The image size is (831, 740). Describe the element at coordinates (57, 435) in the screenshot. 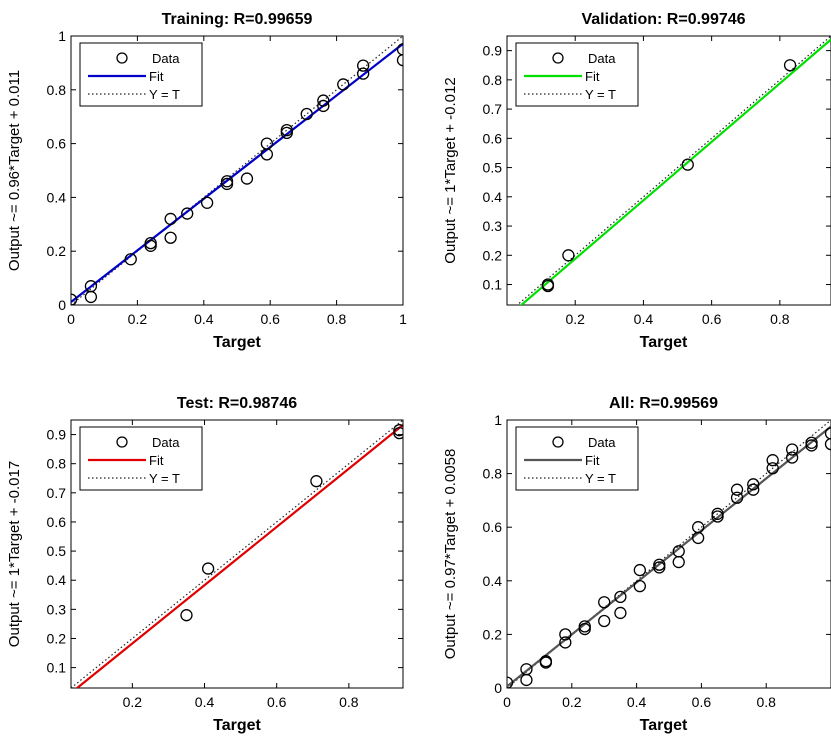

I see `y-tick-label: 0.9` at that location.